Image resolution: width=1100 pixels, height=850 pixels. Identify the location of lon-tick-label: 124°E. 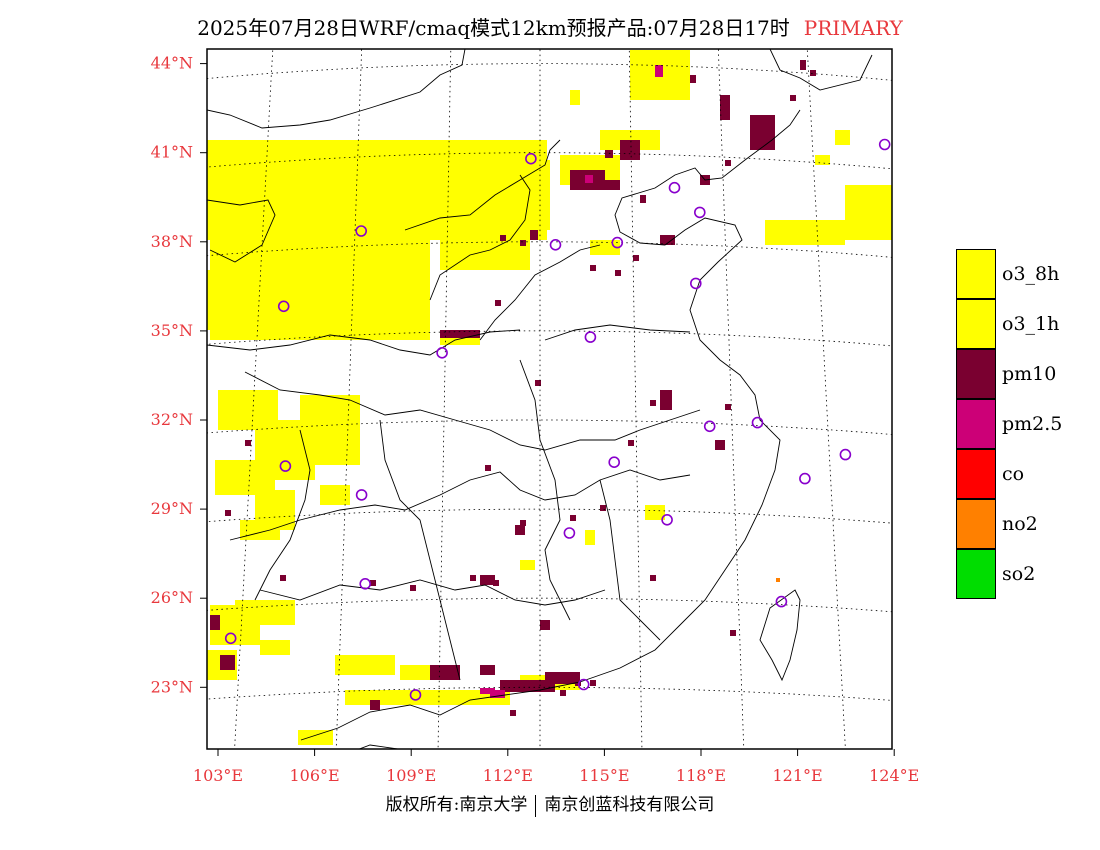
(894, 775).